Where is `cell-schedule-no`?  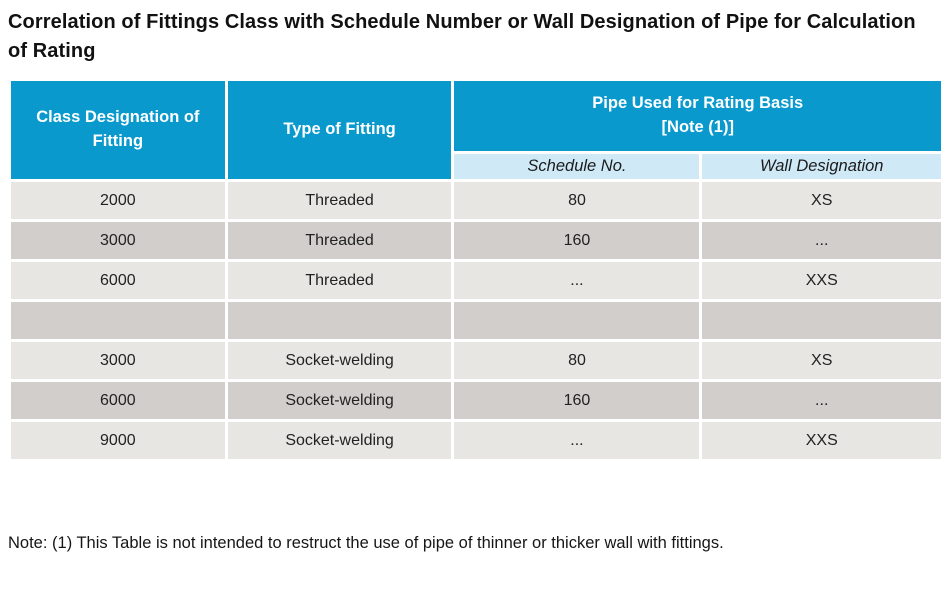 cell-schedule-no is located at coordinates (577, 320).